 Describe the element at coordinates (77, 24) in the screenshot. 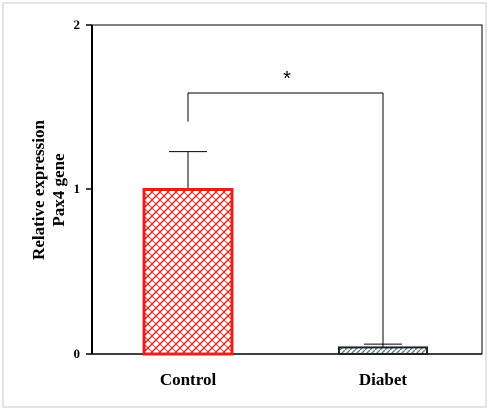

I see `y-tick-label-2: 2` at that location.